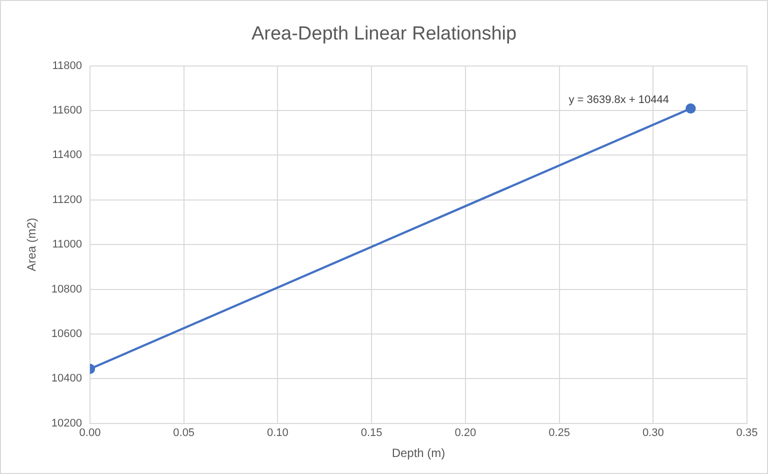 The width and height of the screenshot is (768, 474). What do you see at coordinates (66, 334) in the screenshot?
I see `y-tick-label: 10600` at bounding box center [66, 334].